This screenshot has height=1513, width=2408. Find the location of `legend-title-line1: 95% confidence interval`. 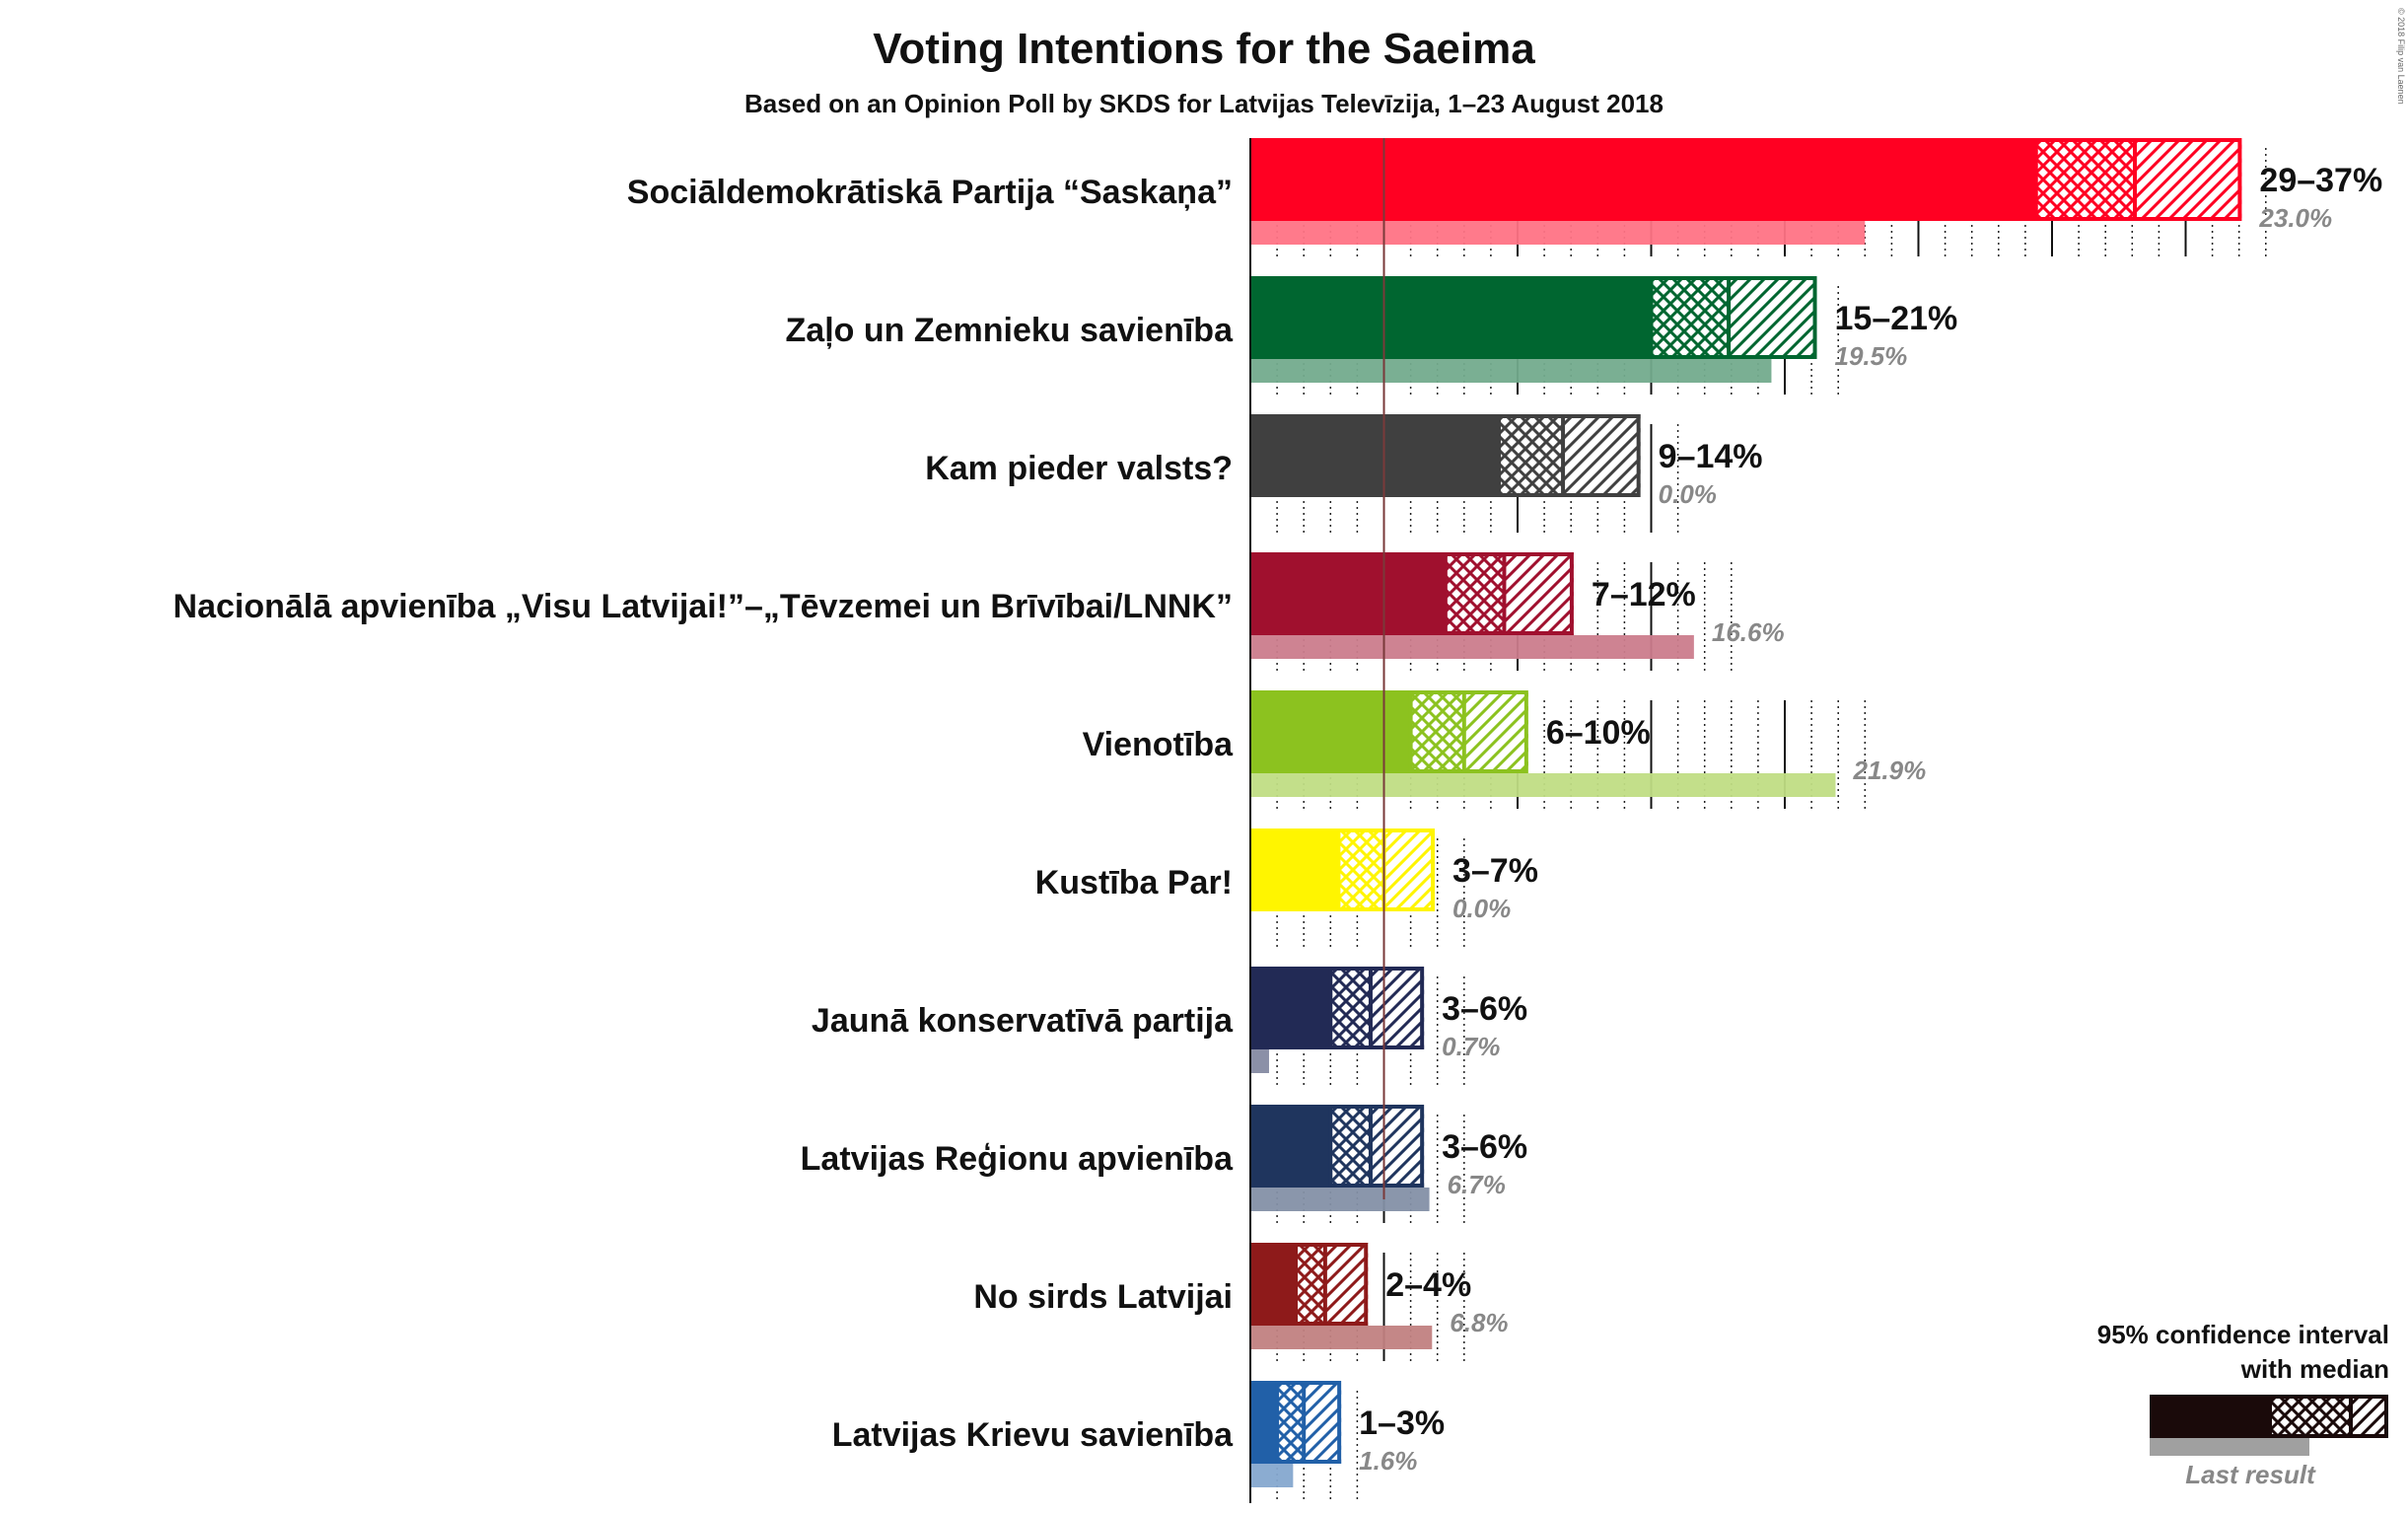

legend-title-line1: 95% confidence interval is located at coordinates (2243, 1334).